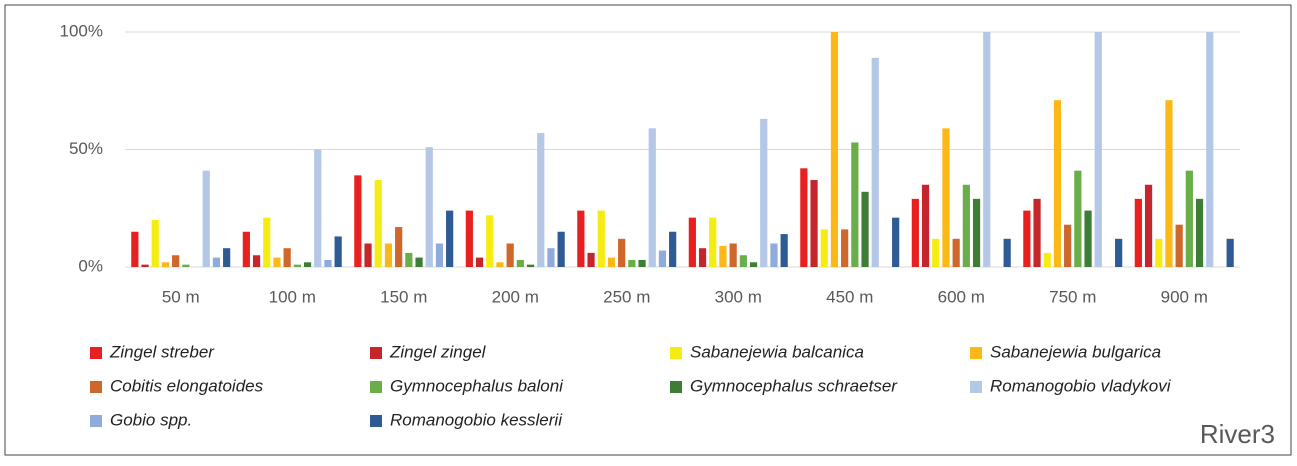 Image resolution: width=1297 pixels, height=466 pixels. Describe the element at coordinates (187, 385) in the screenshot. I see `legend-label: Cobitis elongatoides` at that location.